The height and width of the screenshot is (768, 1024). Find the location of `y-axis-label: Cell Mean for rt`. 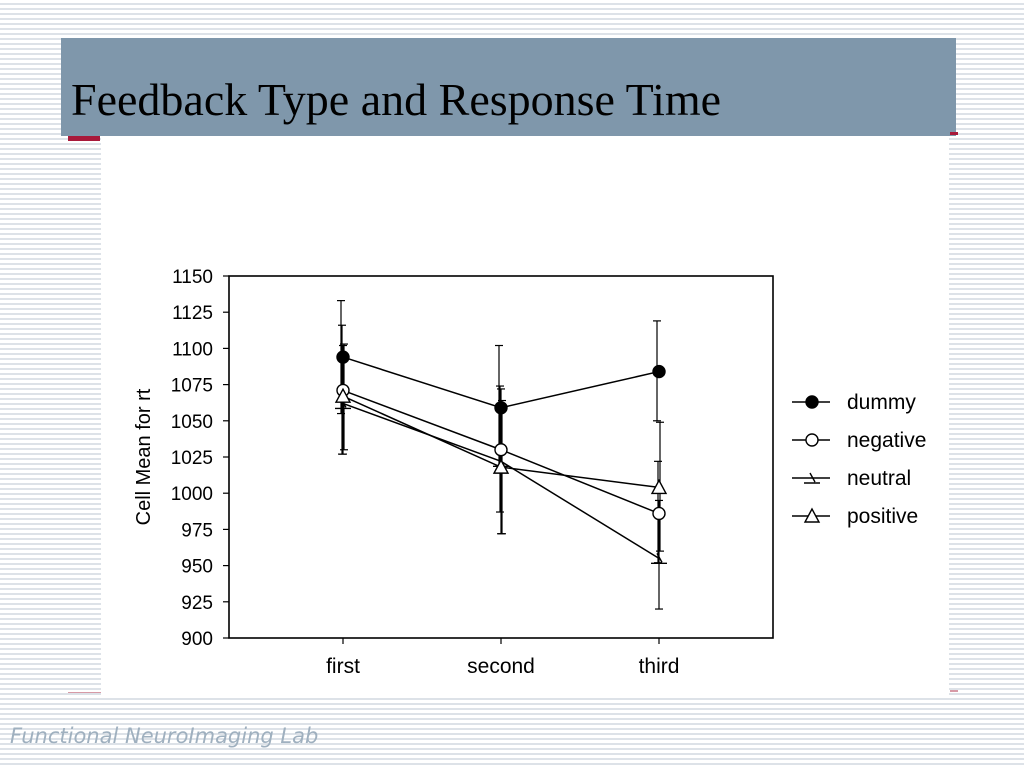

y-axis-label: Cell Mean for rt is located at coordinates (144, 456).